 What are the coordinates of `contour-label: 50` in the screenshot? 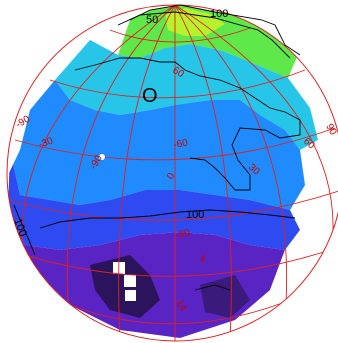 It's located at (152, 20).